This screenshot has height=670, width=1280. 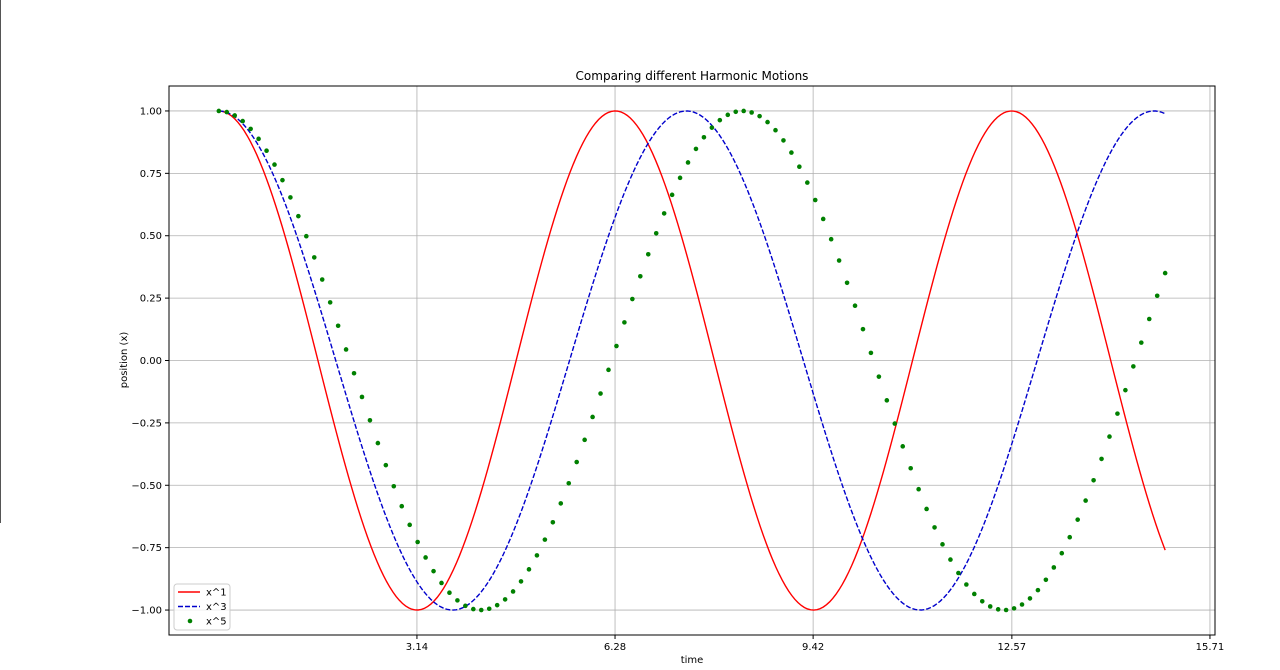 What do you see at coordinates (417, 647) in the screenshot?
I see `x-tick-label: 3.14` at bounding box center [417, 647].